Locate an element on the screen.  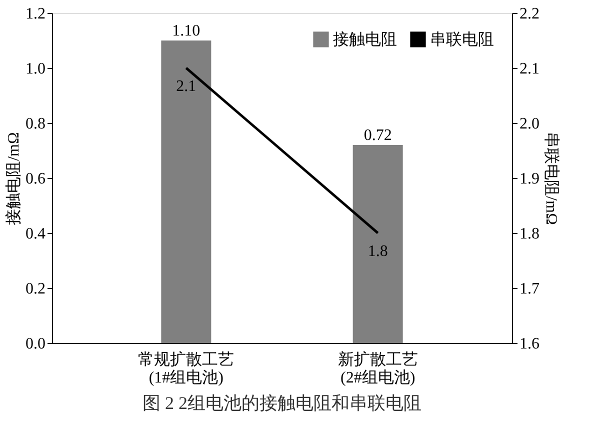
legend-label: 接触电阻 is located at coordinates (365, 39).